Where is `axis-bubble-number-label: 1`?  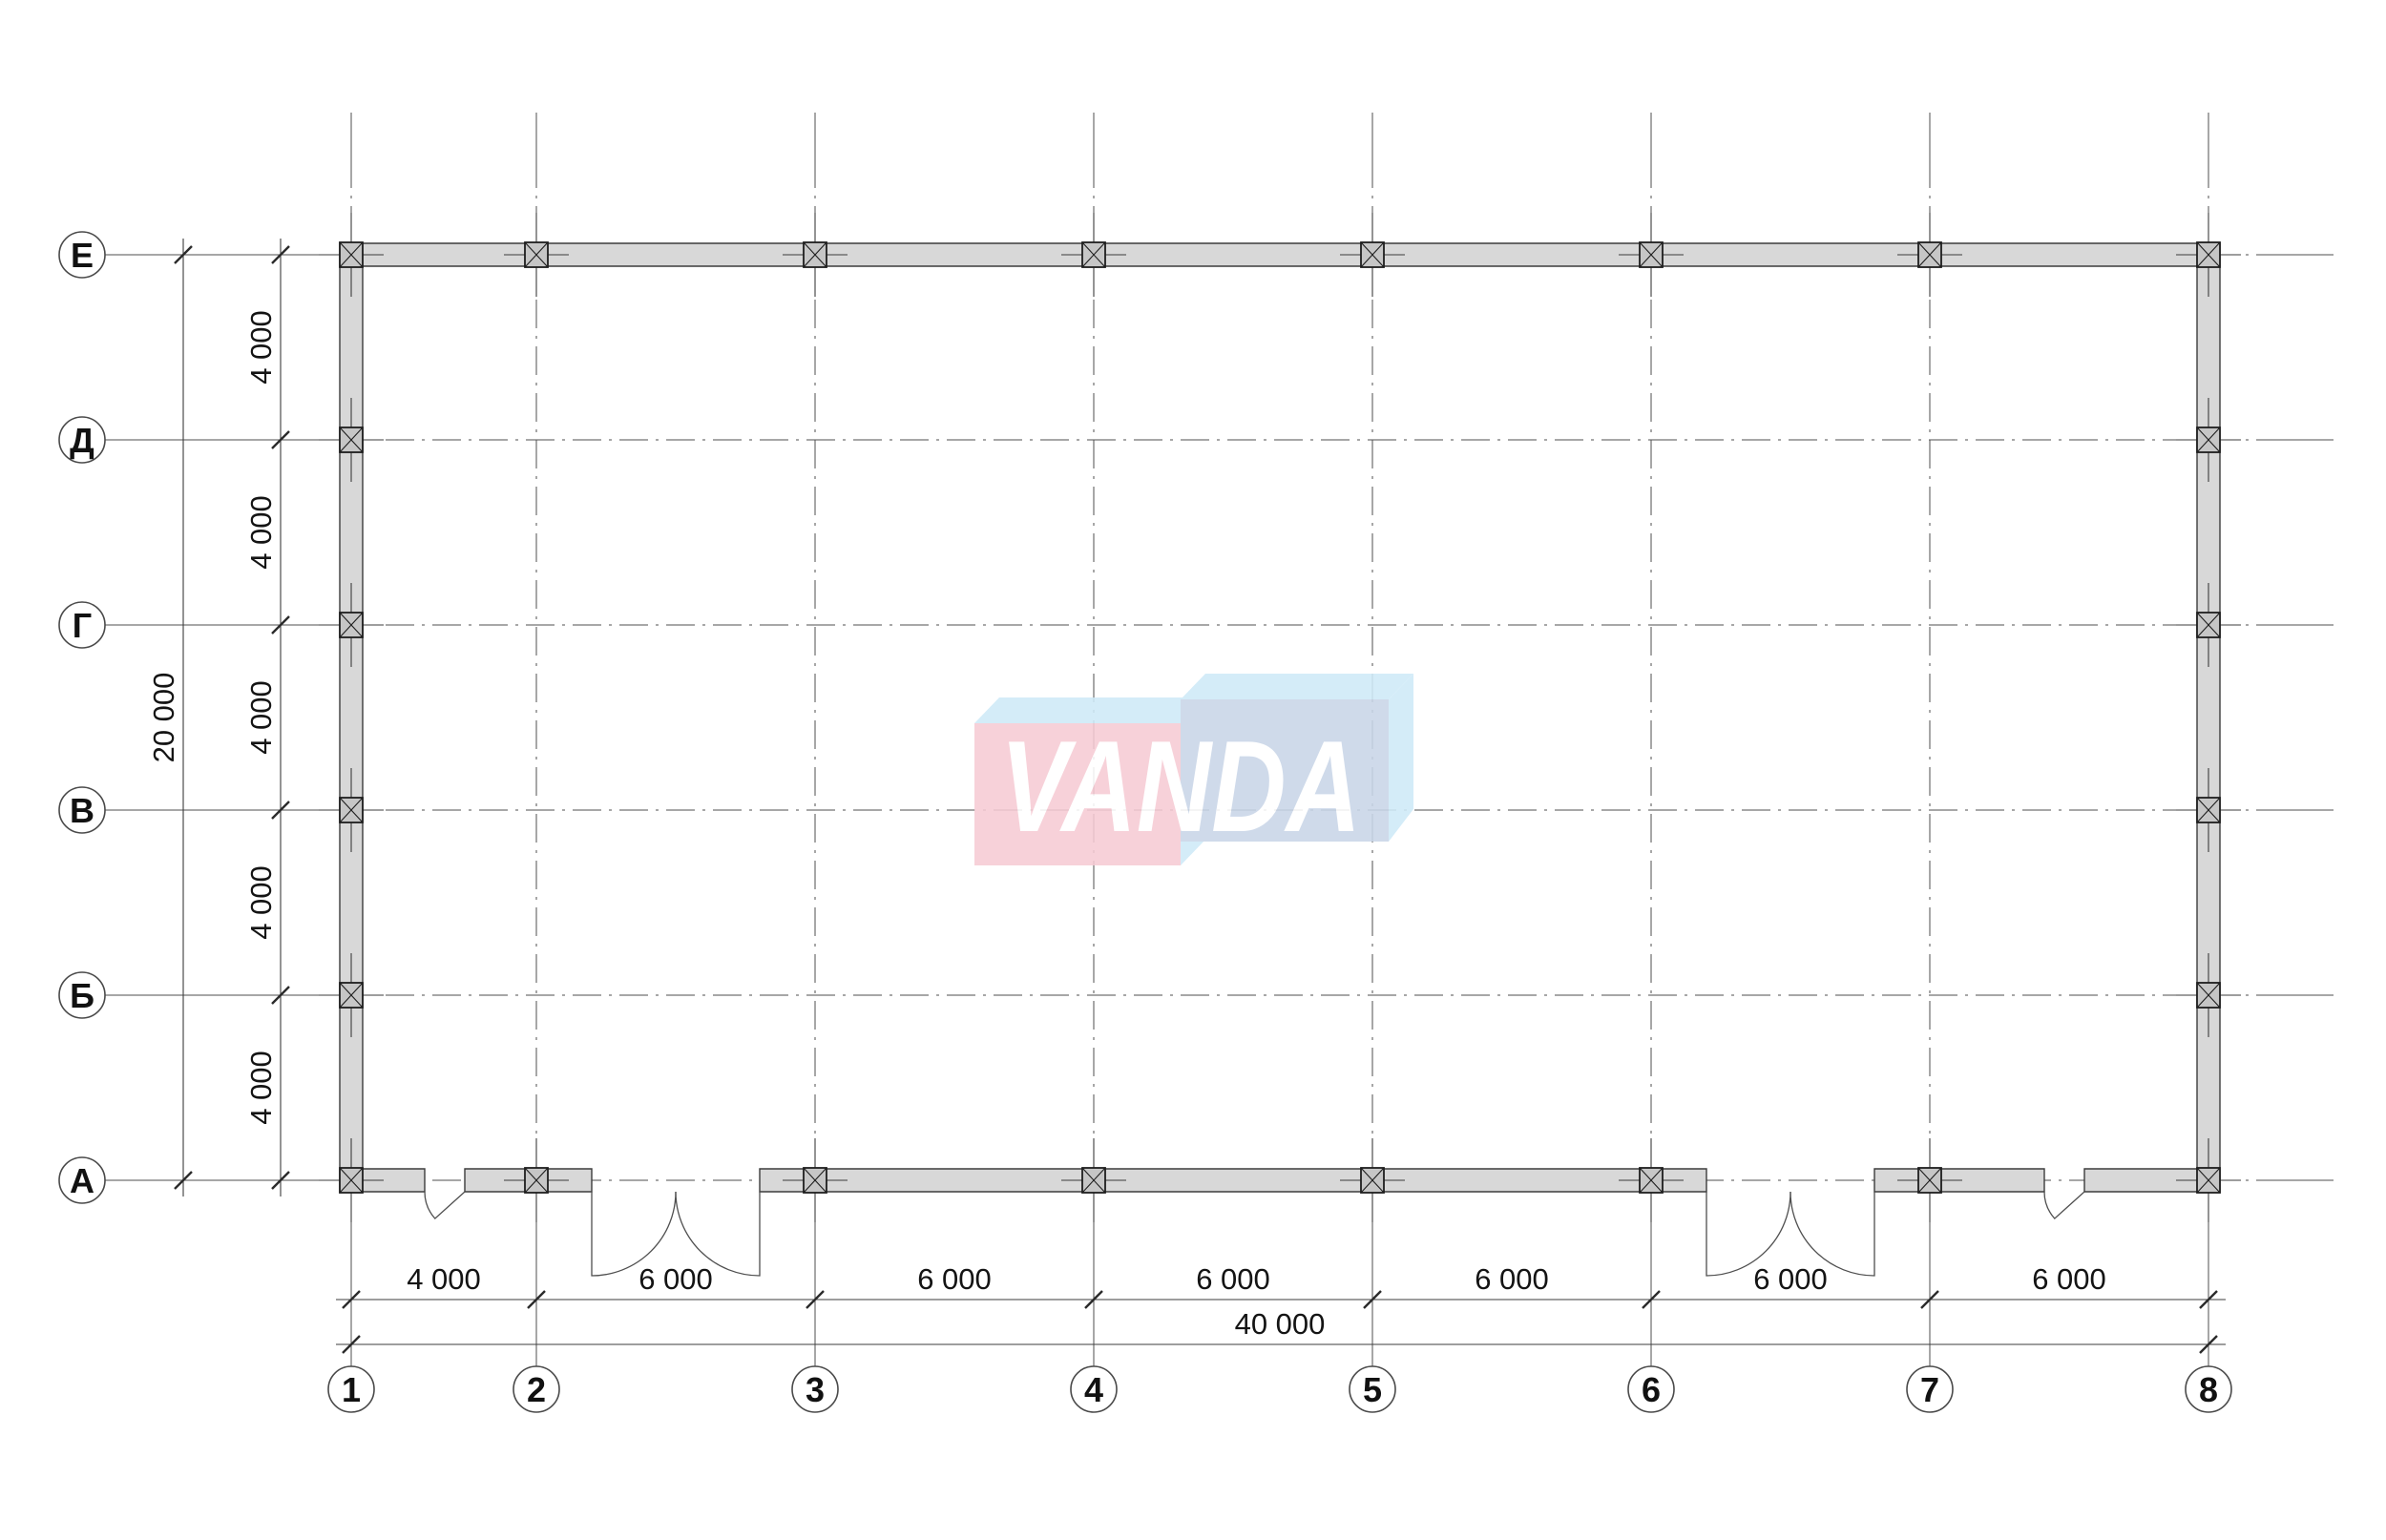
axis-bubble-number-label: 1 is located at coordinates (352, 1390).